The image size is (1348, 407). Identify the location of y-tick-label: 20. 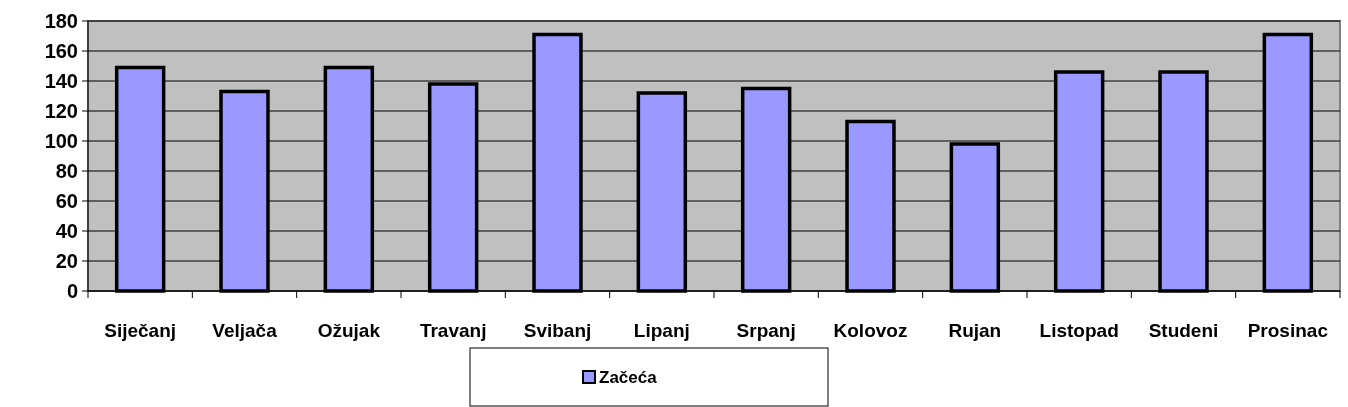
(66, 261).